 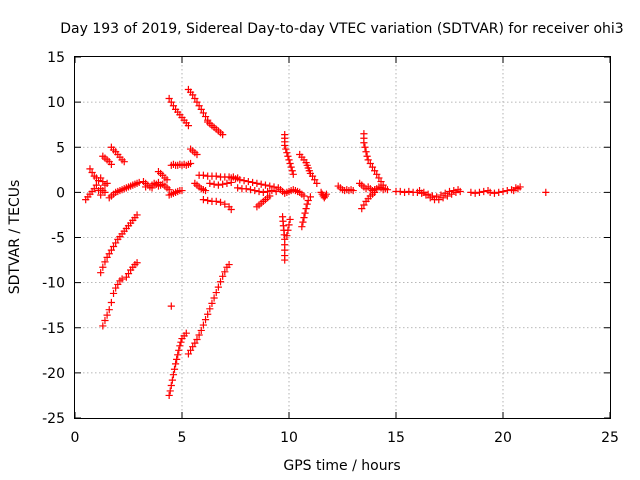 What do you see at coordinates (53, 329) in the screenshot?
I see `y-tick-label: -15` at bounding box center [53, 329].